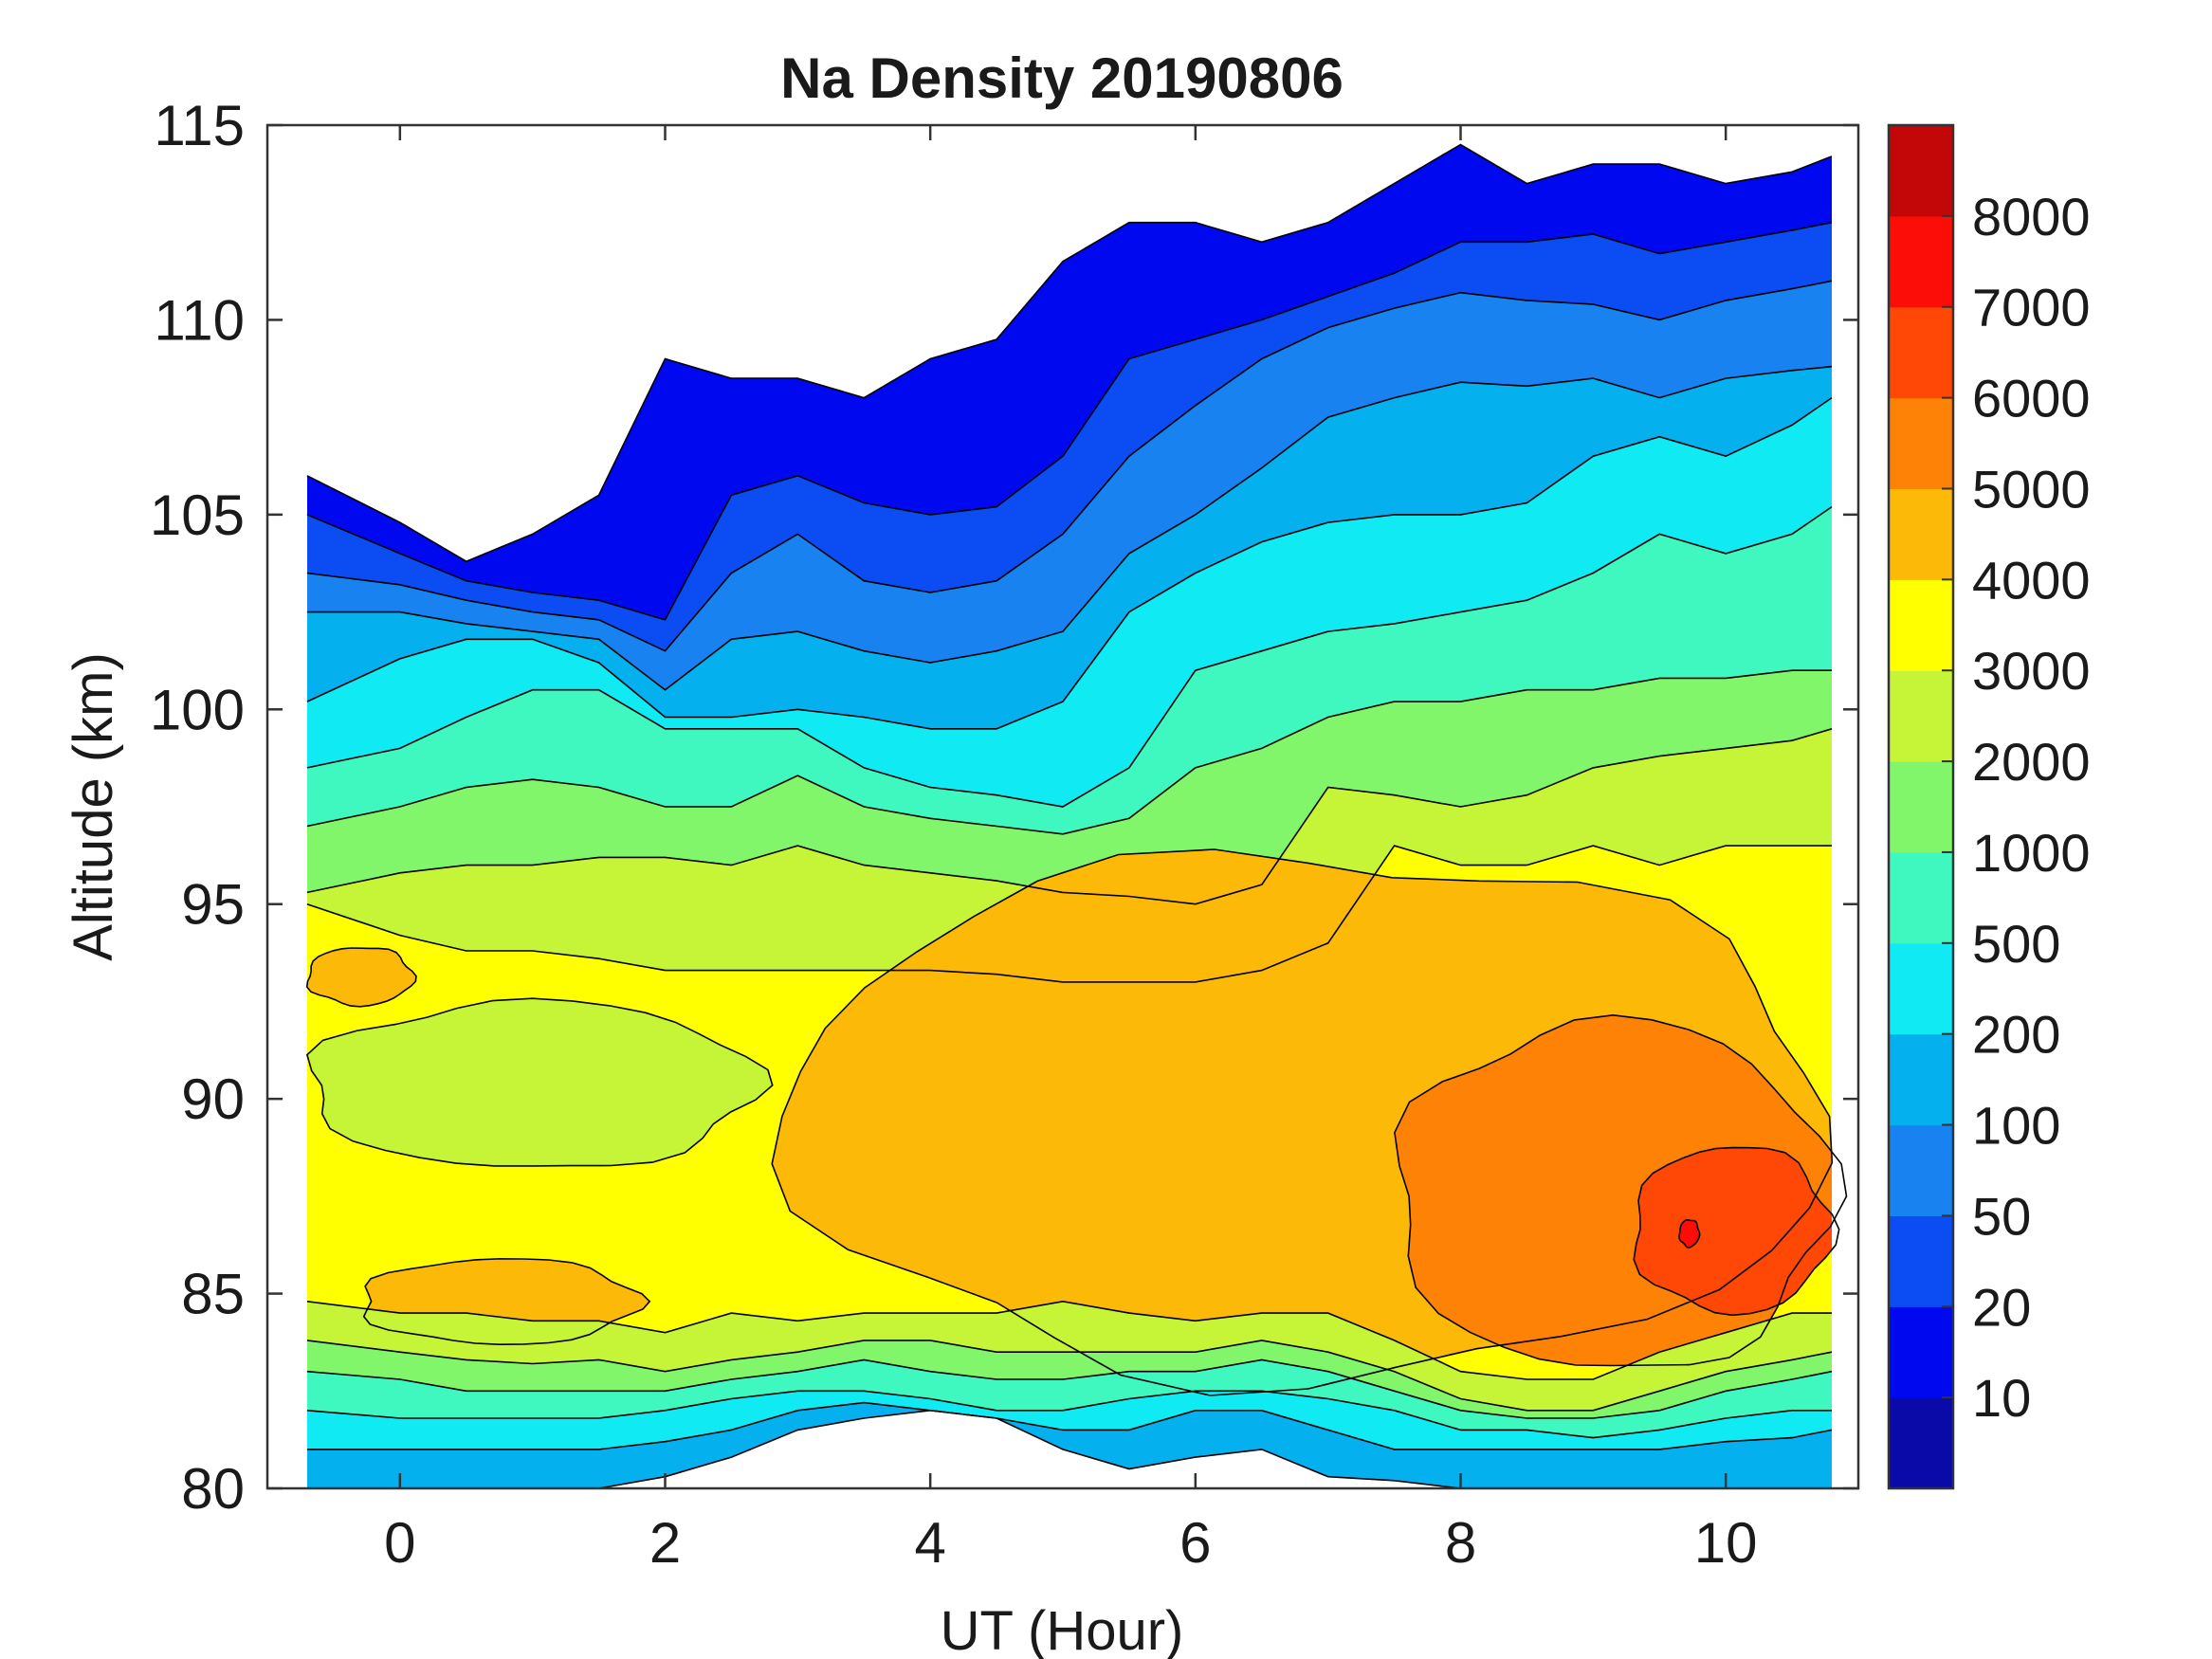  I want to click on colorbar-tick-label: 5000, so click(2031, 489).